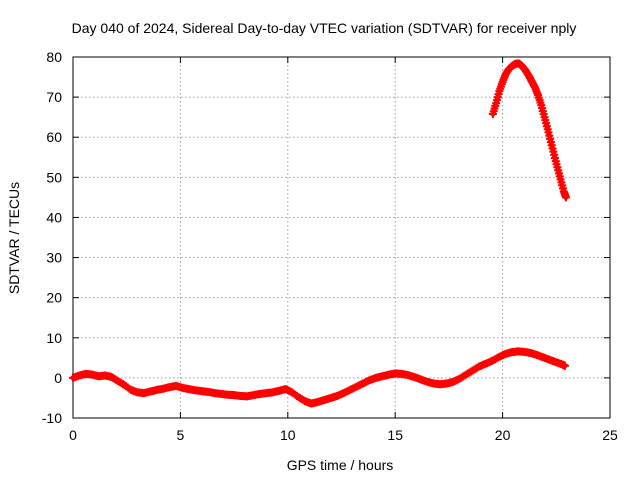  What do you see at coordinates (54, 137) in the screenshot?
I see `y-tick-label: 60` at bounding box center [54, 137].